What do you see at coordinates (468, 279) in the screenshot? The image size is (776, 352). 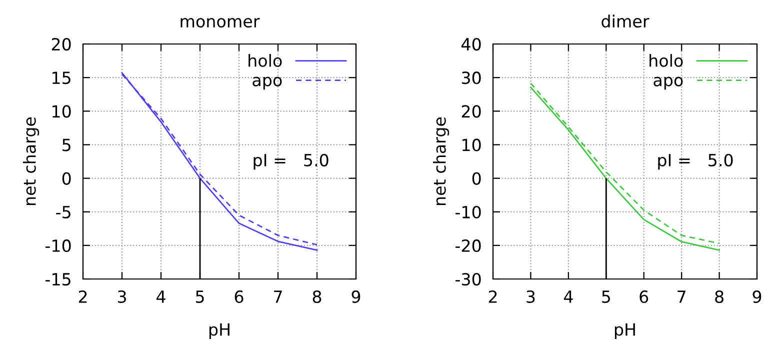 I see `y-tick-label: -30` at bounding box center [468, 279].